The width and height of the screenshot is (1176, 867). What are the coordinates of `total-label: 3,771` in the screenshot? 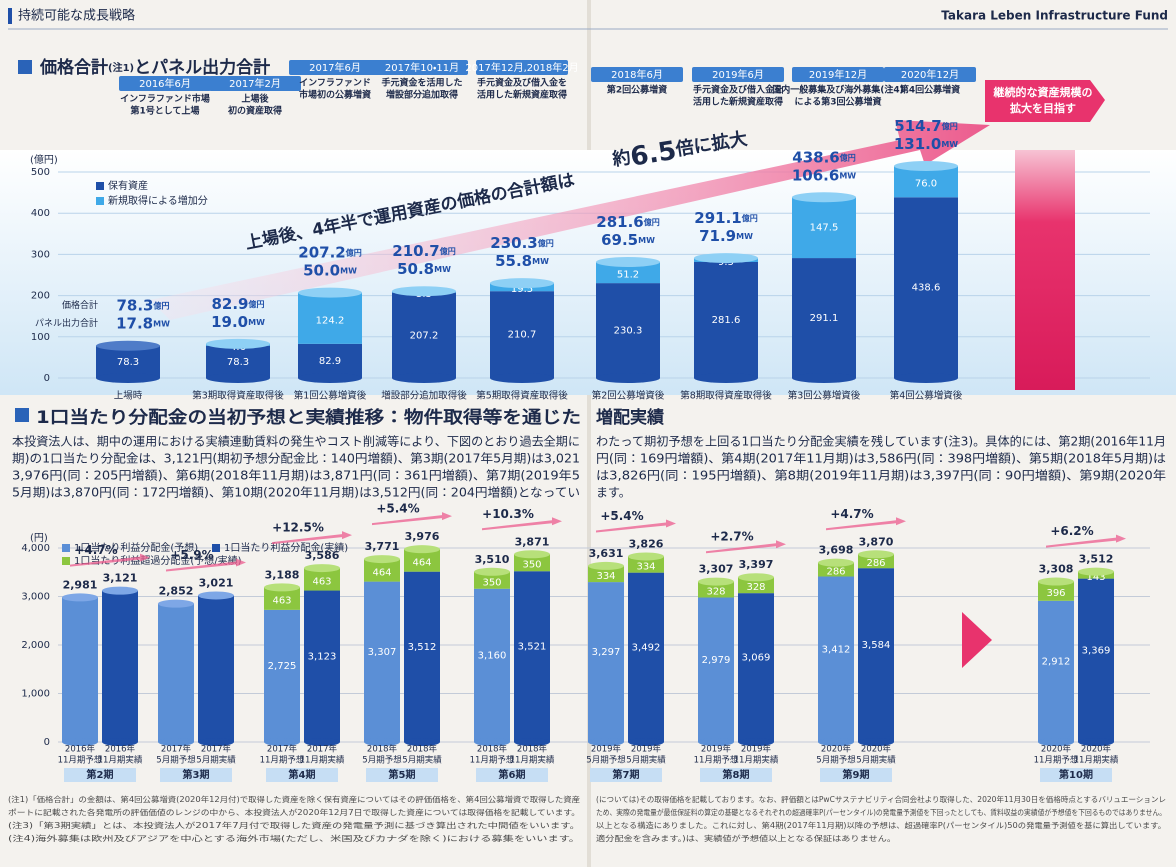 It's located at (382, 546).